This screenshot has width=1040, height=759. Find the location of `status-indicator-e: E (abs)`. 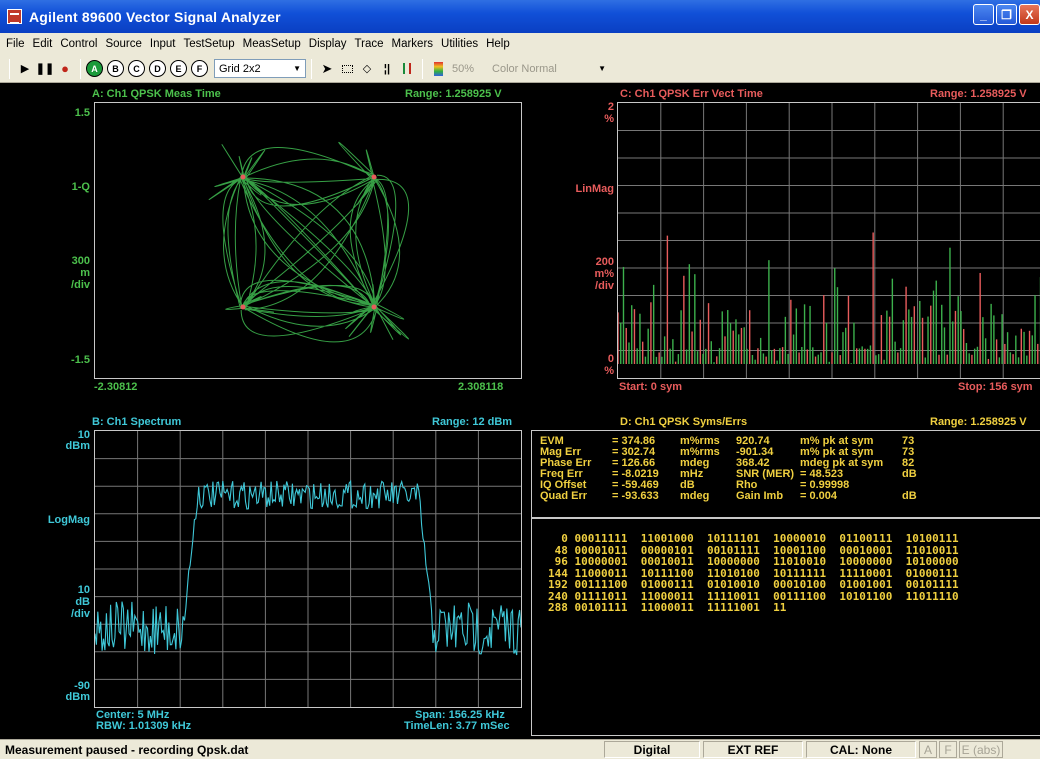

status-indicator-e: E (abs) is located at coordinates (981, 749).